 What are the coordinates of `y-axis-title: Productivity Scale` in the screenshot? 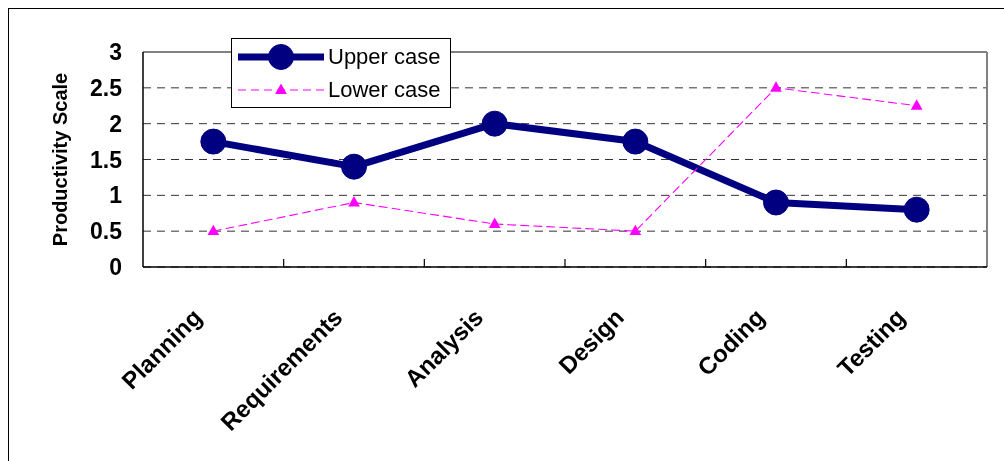 It's located at (60, 159).